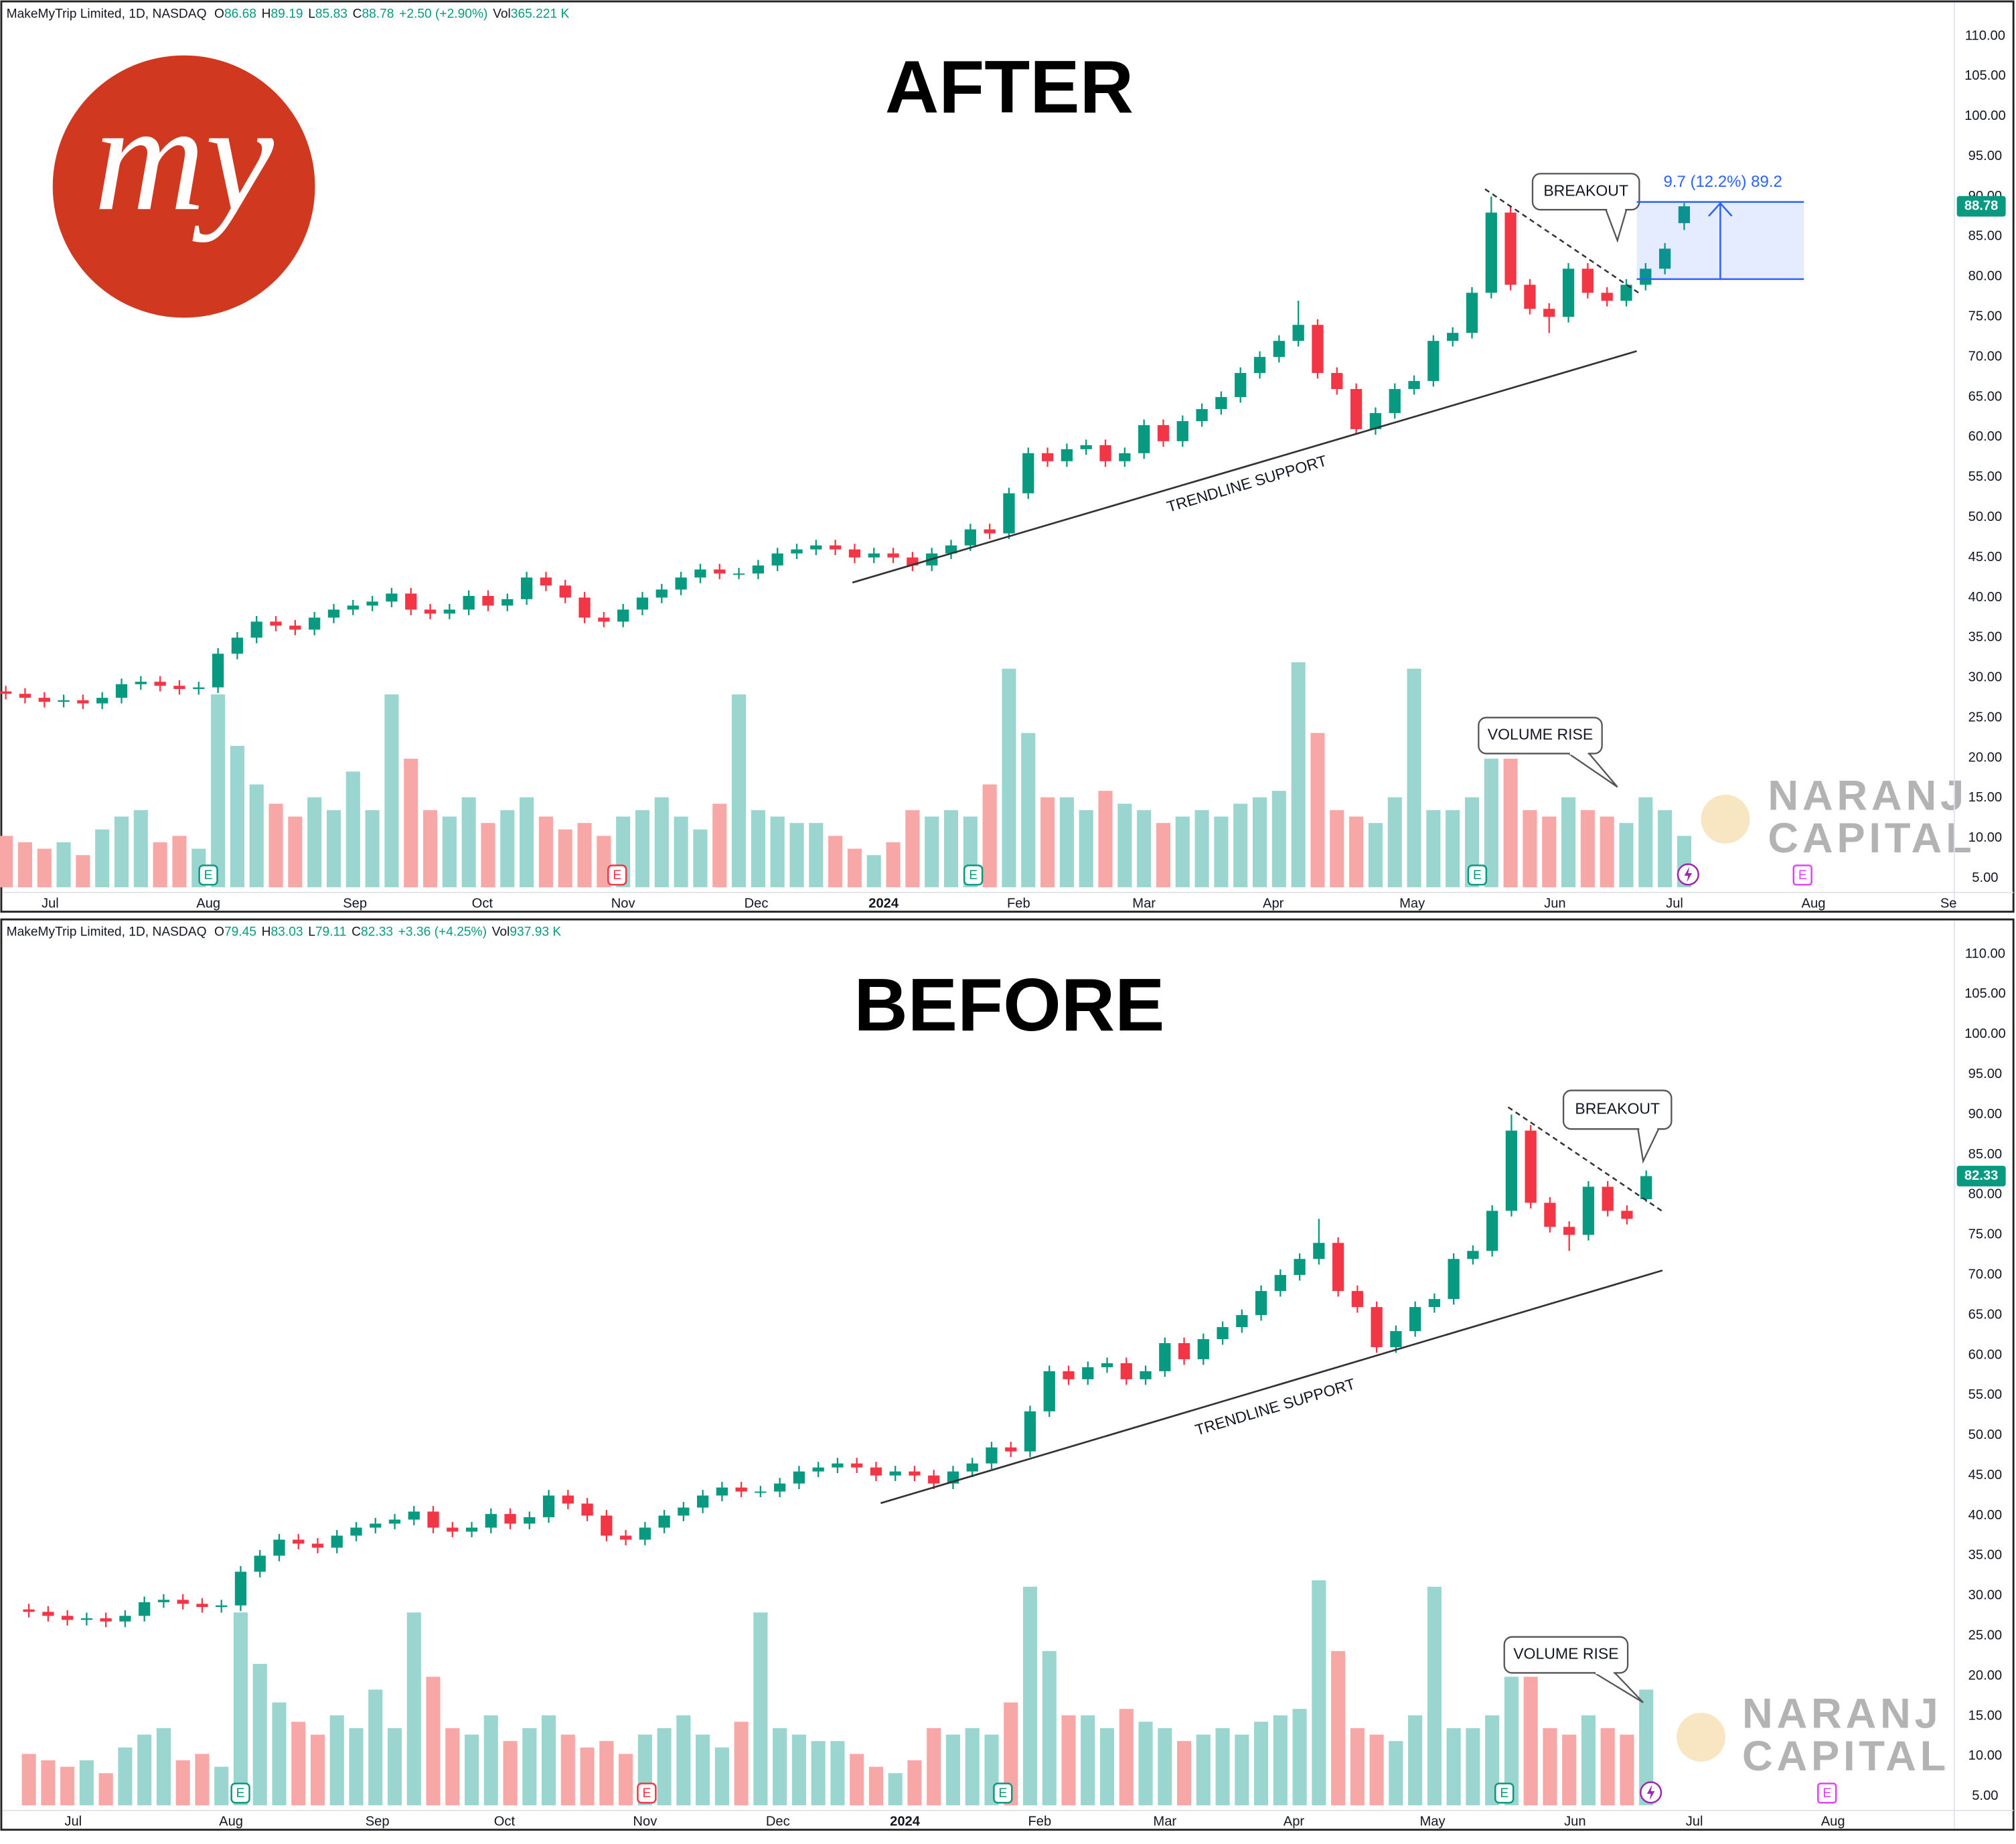 The width and height of the screenshot is (2016, 1844). What do you see at coordinates (240, 14) in the screenshot?
I see `ohlc-value: 86.68` at bounding box center [240, 14].